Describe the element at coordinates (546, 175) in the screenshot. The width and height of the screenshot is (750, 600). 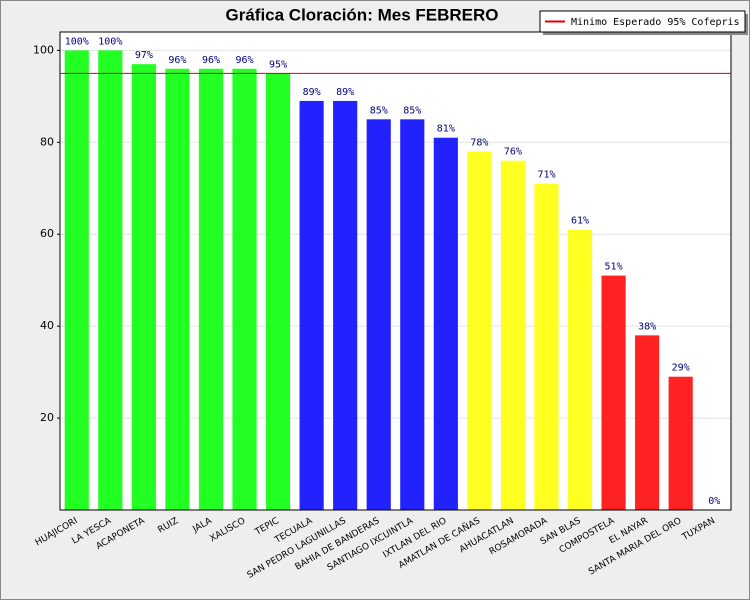
I see `value-label: 71%` at that location.